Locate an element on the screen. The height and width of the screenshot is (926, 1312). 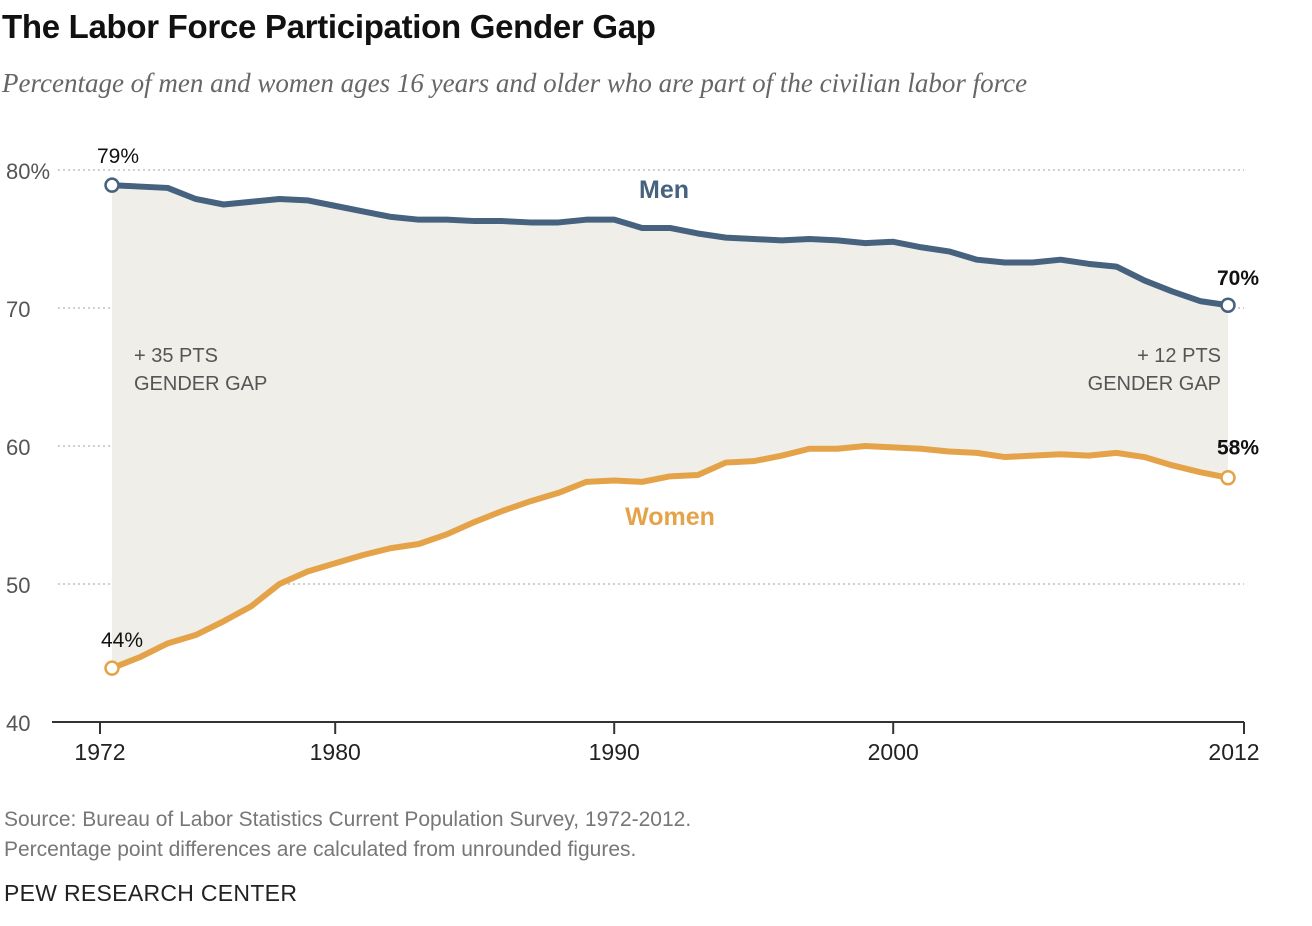
x-axis: 1972 1980 1990 2000 2012 is located at coordinates (656, 743).